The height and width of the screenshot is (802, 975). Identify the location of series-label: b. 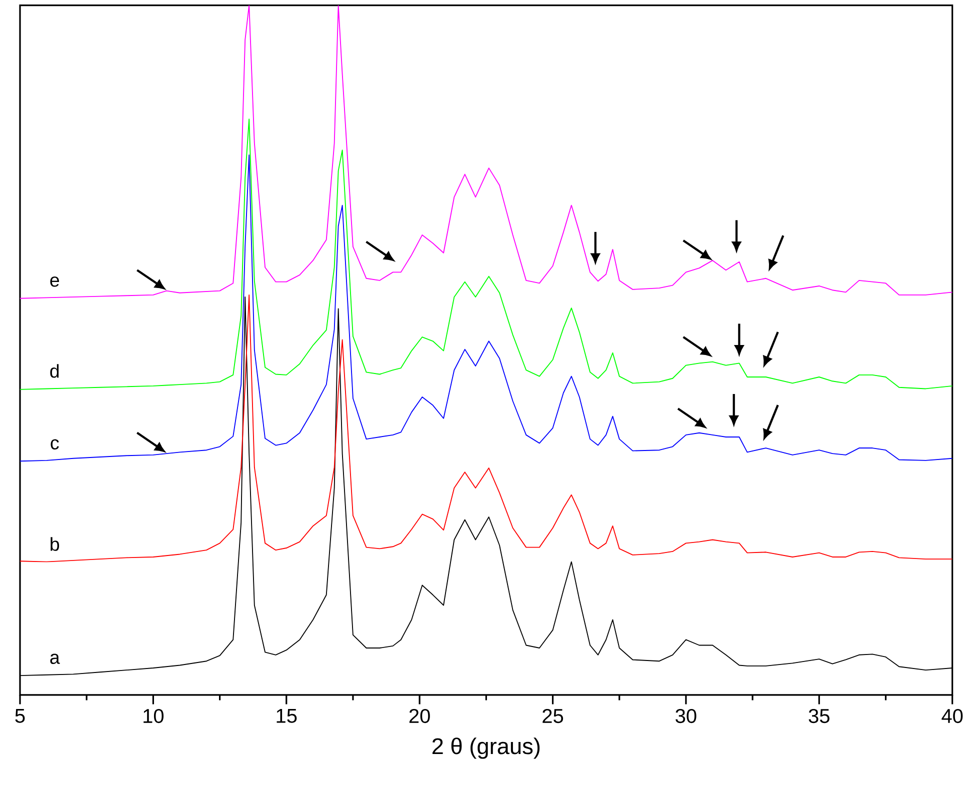
(55, 544).